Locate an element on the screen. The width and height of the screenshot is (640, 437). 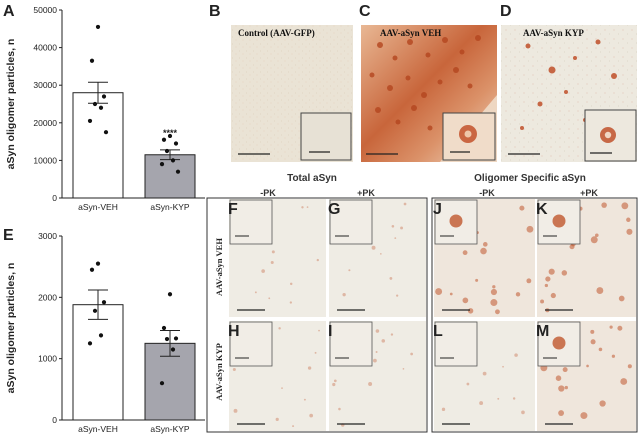
panel-label-f: F is located at coordinates (233, 209).